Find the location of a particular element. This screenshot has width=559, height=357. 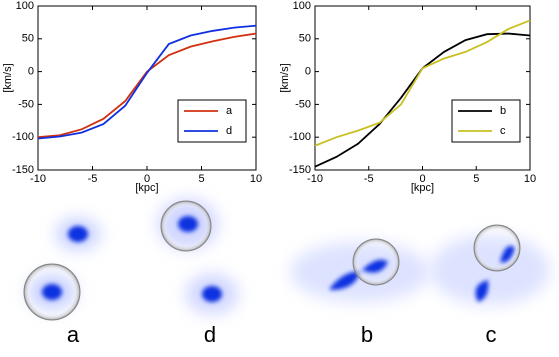

legend-label: d is located at coordinates (229, 131).